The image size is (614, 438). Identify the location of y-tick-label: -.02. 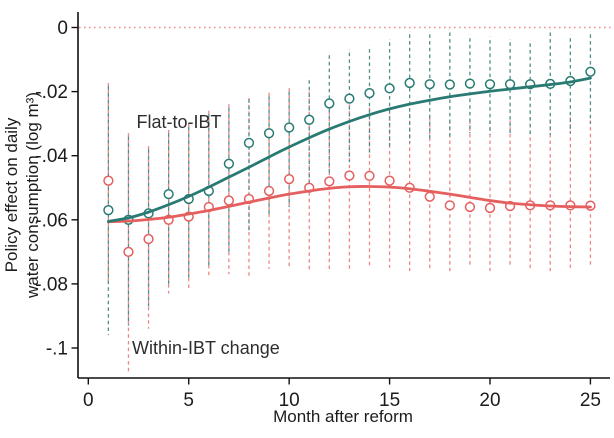
(51, 92).